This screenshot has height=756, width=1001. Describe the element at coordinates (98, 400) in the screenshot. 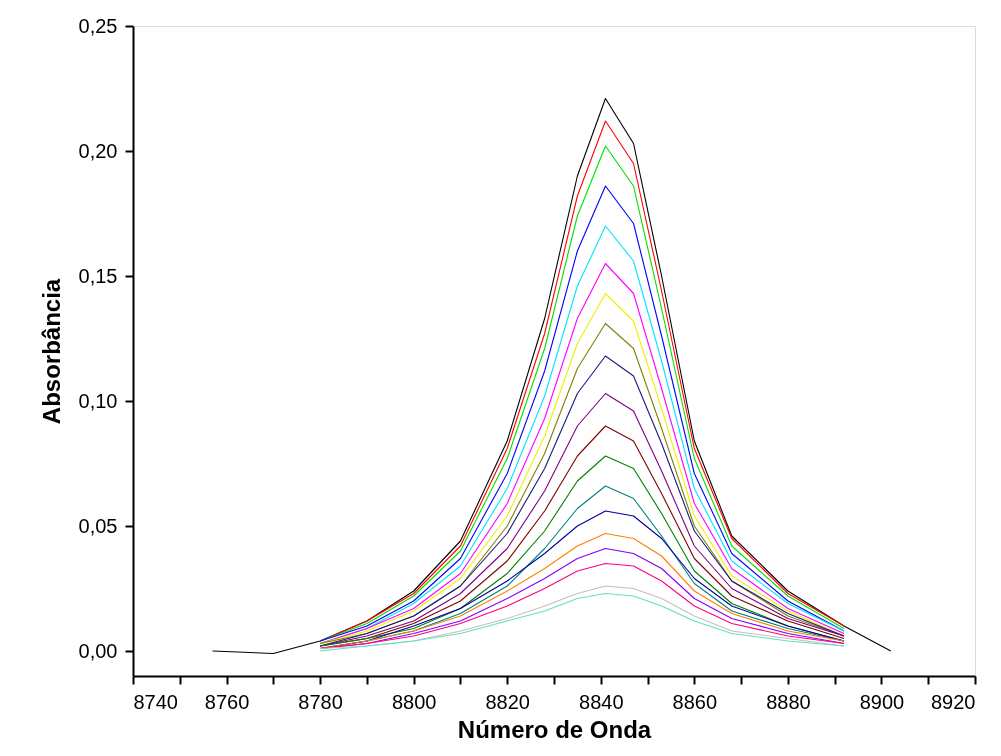

I see `y-tick-label: 0,10` at that location.